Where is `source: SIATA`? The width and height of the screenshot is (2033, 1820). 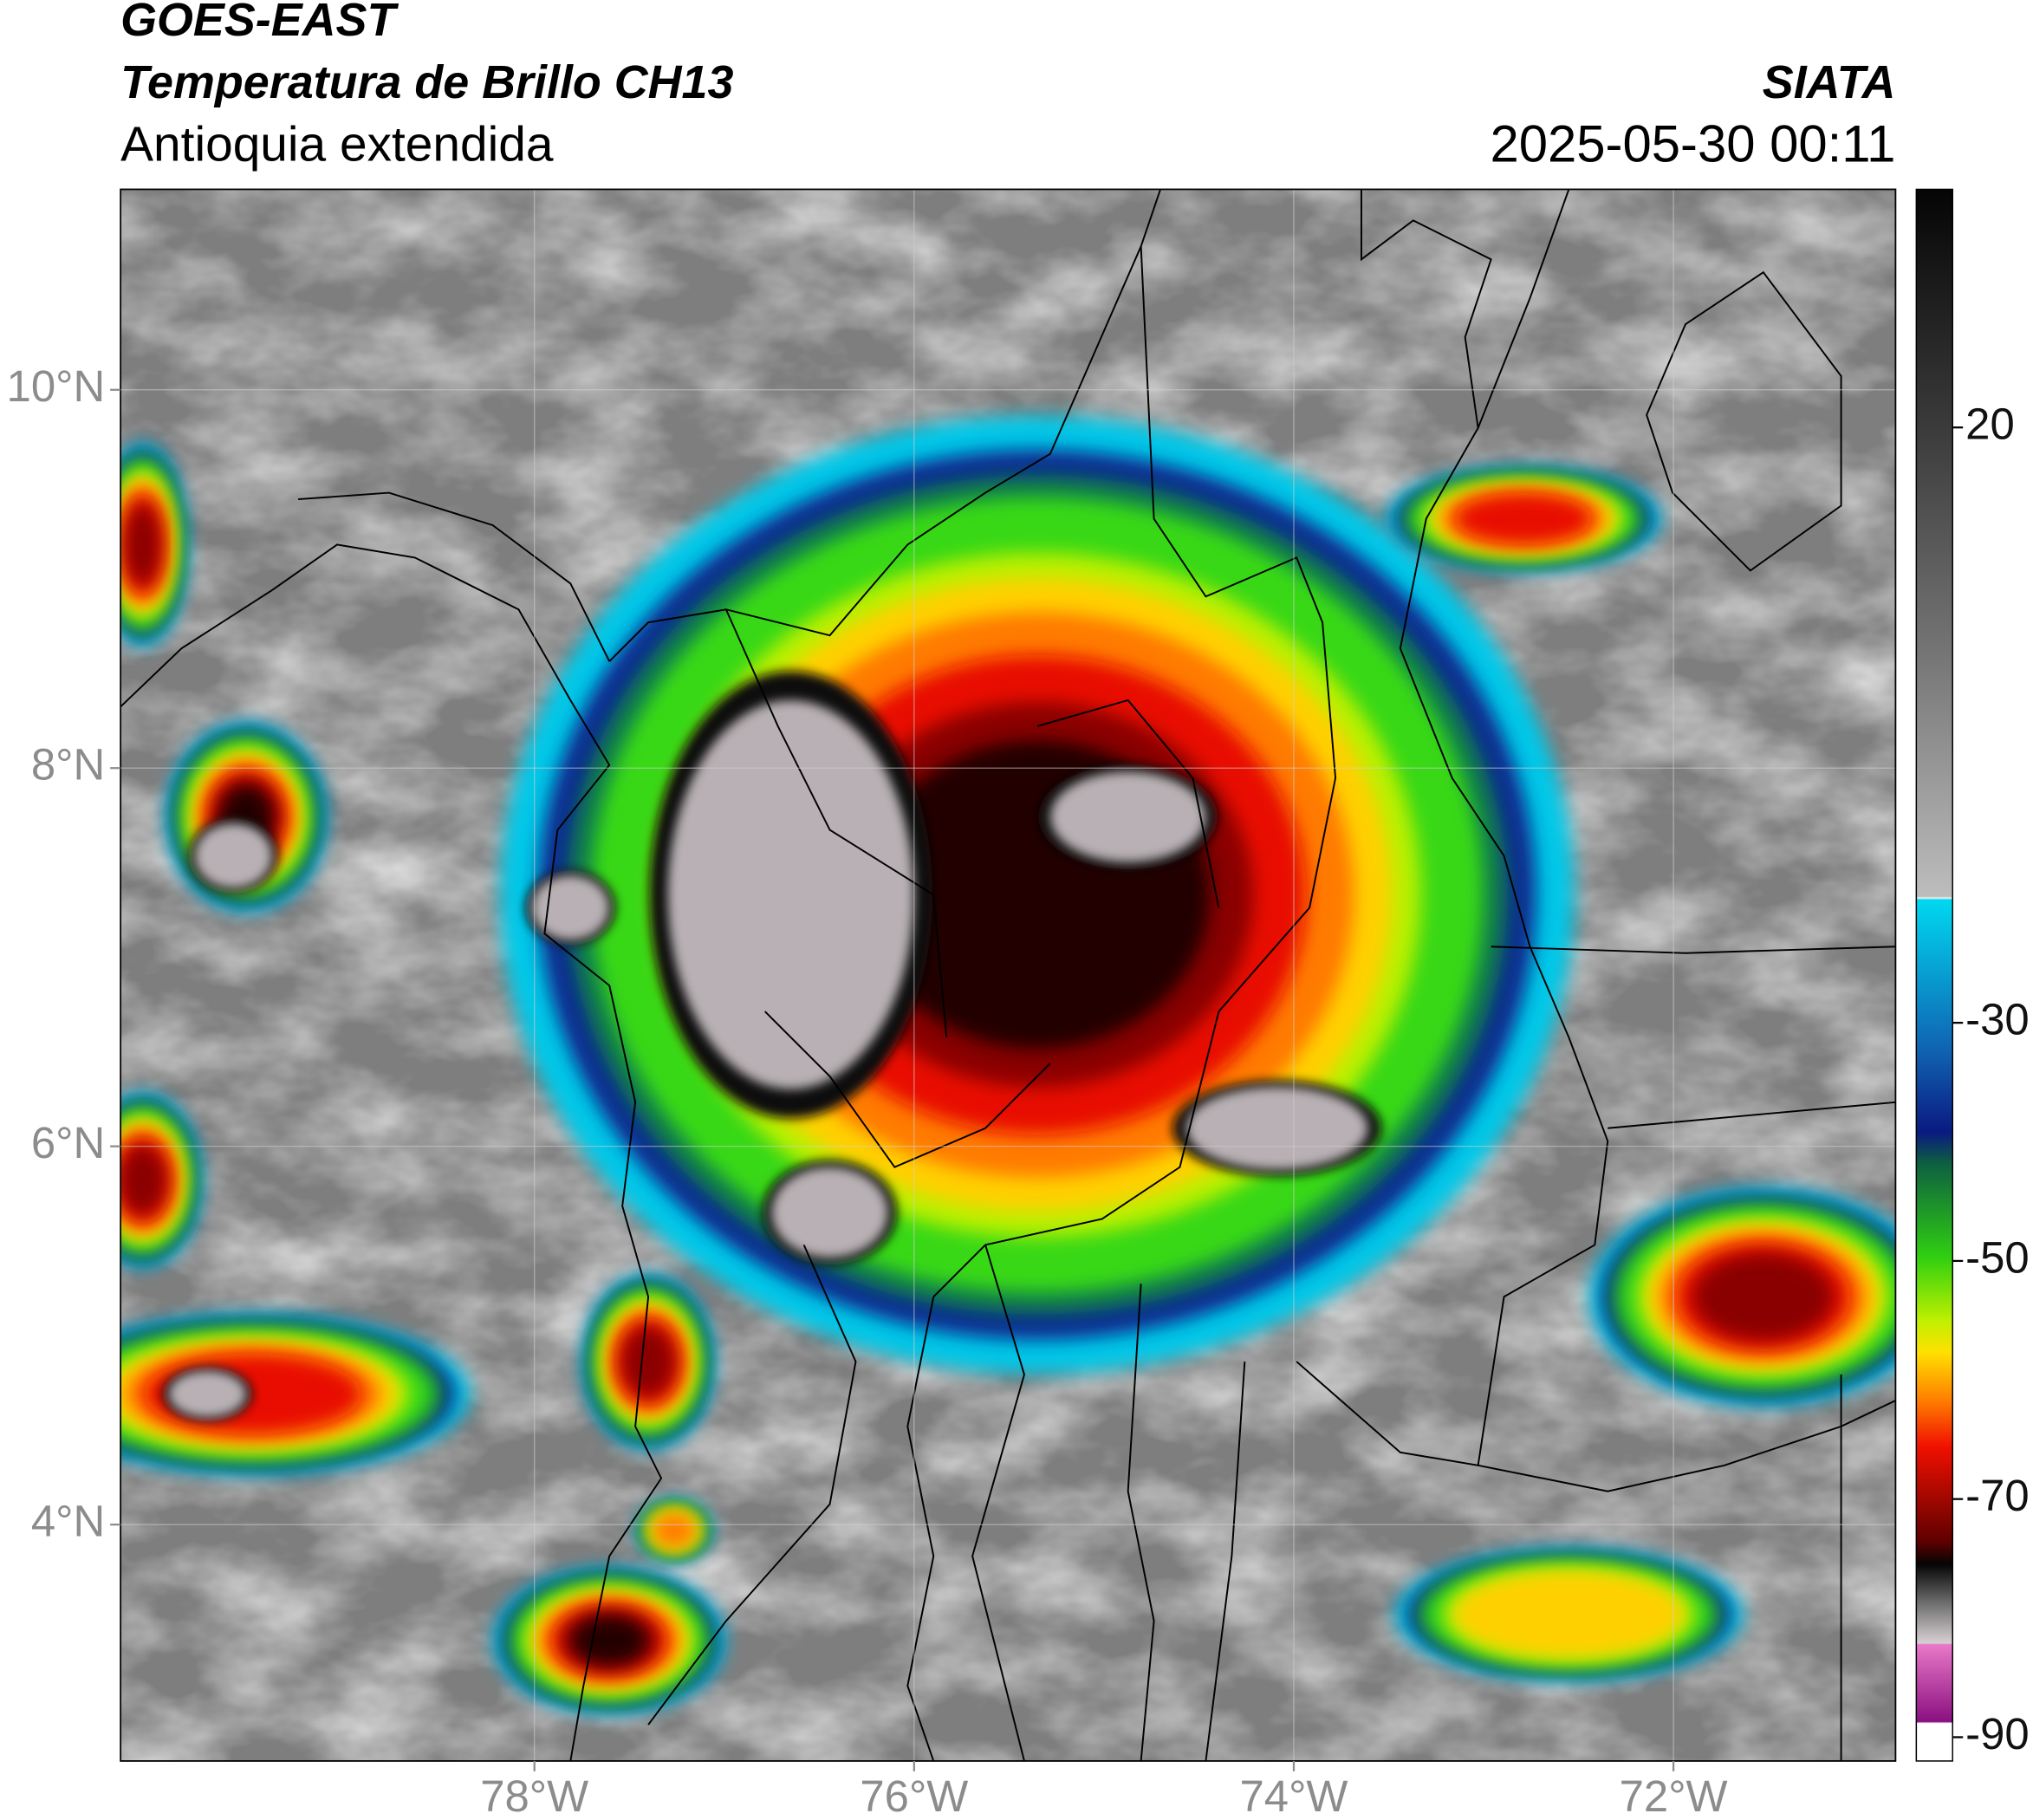
source: SIATA is located at coordinates (1830, 82).